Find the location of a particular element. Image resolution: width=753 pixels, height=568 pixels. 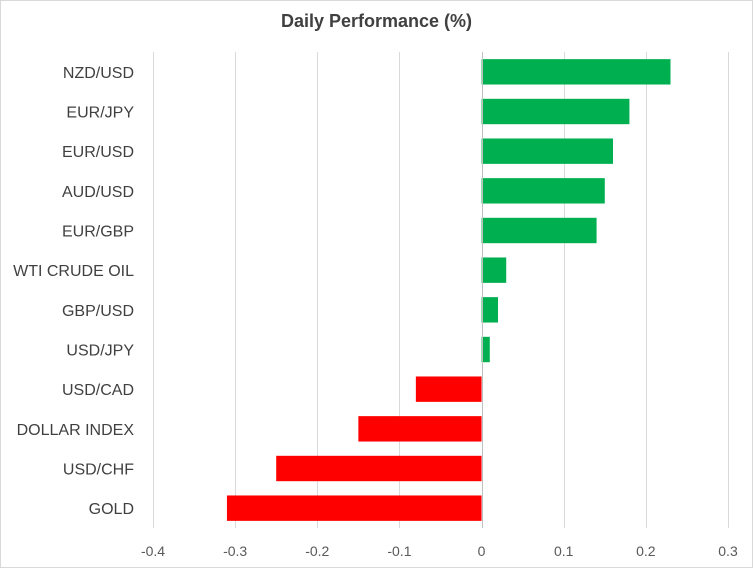

x-tick-label: 0.1 is located at coordinates (564, 551).